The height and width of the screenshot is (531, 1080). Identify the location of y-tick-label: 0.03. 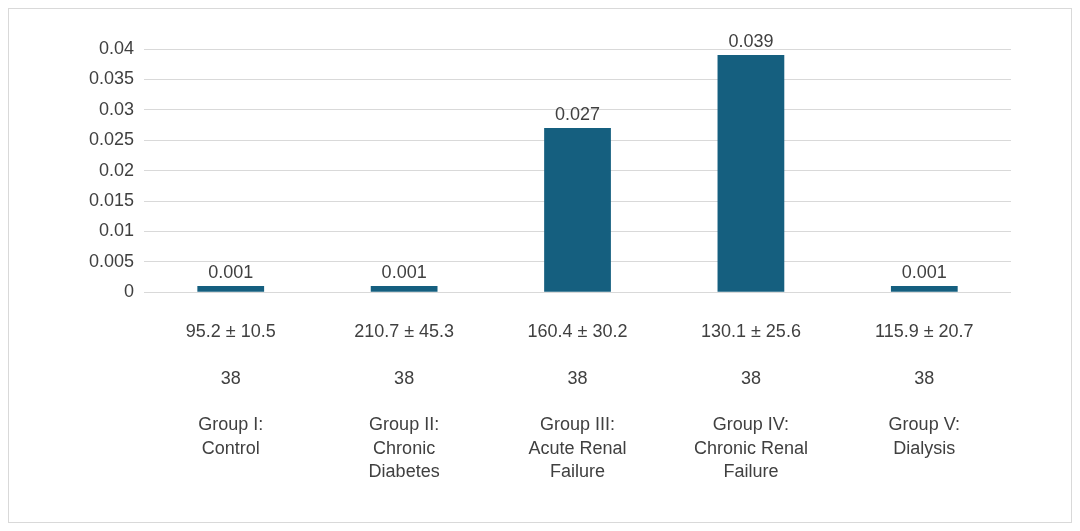
(117, 108).